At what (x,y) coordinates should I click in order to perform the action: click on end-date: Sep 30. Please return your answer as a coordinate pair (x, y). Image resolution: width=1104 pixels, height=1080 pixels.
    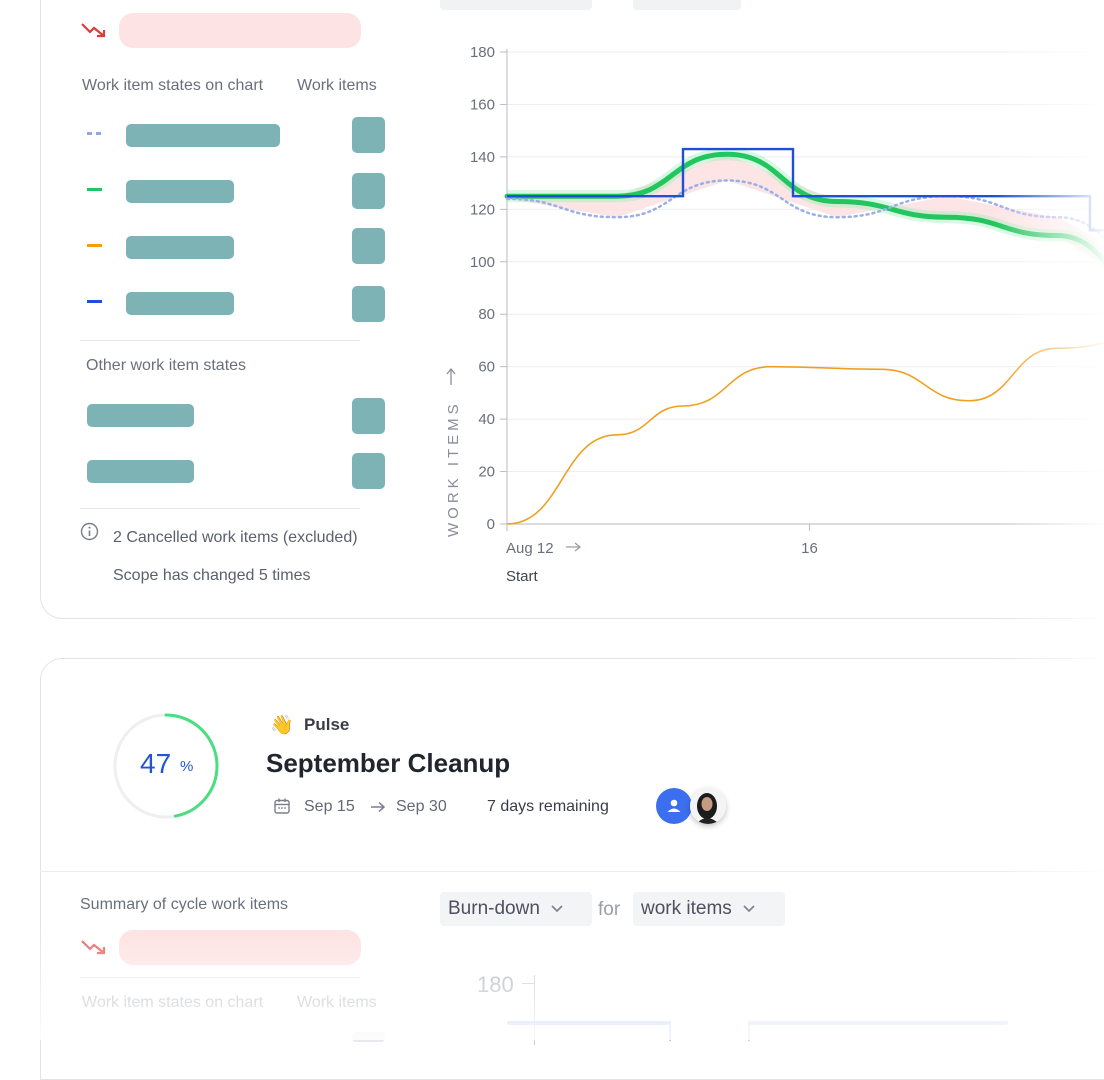
    Looking at the image, I should click on (421, 806).